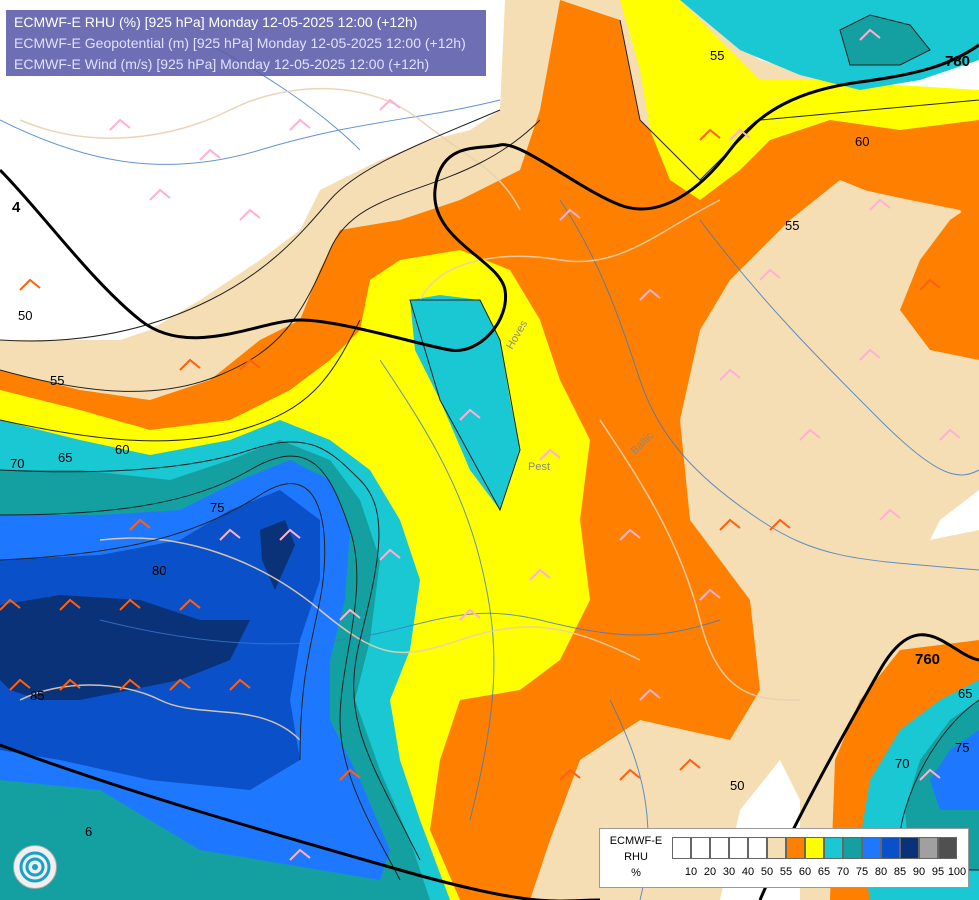  I want to click on rhu-70-75-region-northeast, so click(885, 40).